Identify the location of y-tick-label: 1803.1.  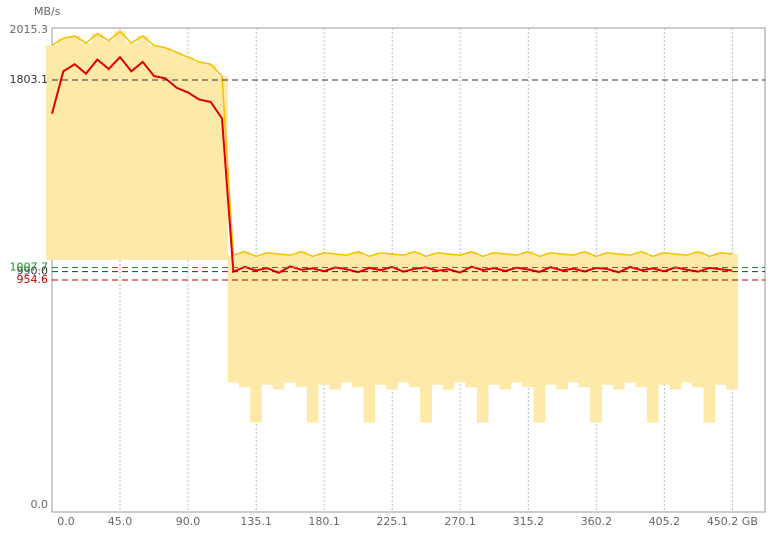
(29, 79).